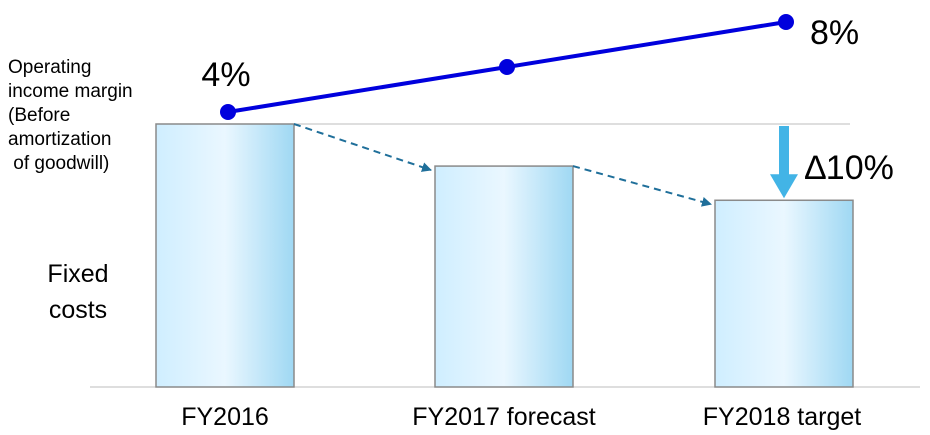  Describe the element at coordinates (77, 292) in the screenshot. I see `fixed-costs-series-label: Fixed costs` at that location.